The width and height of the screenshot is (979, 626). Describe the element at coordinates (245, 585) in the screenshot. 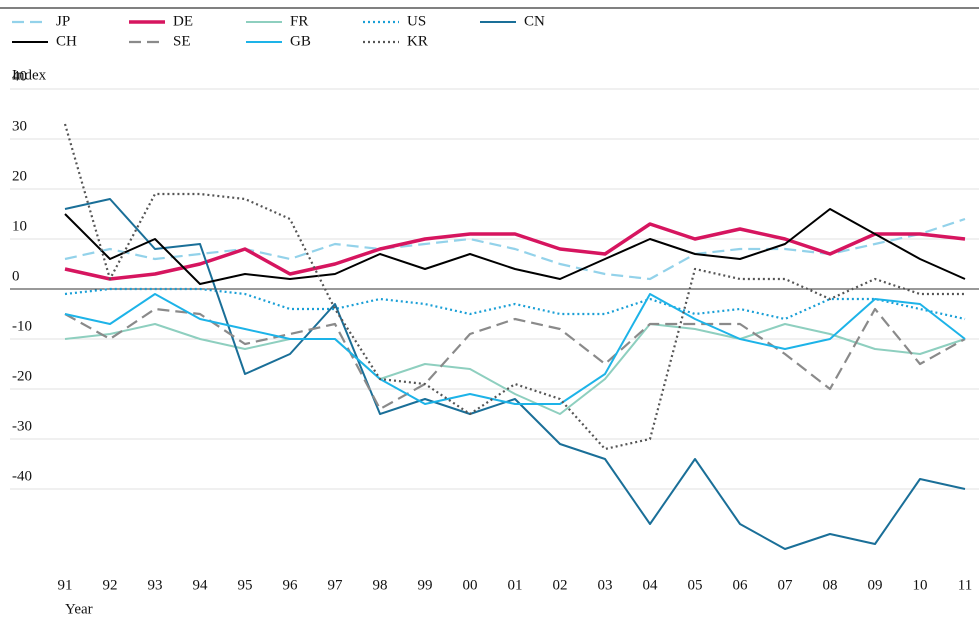

I see `x-tick-label: 95` at that location.